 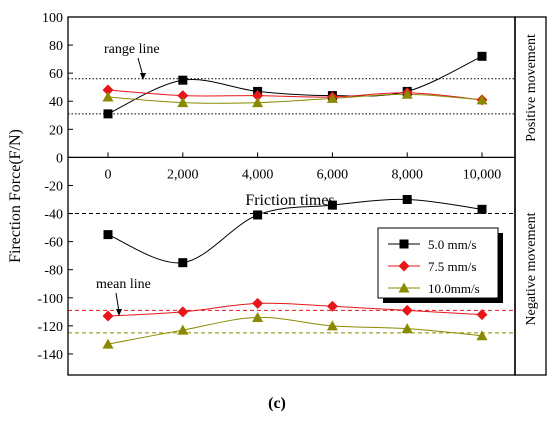 I want to click on x-tick-label: 2,000, so click(x=183, y=174).